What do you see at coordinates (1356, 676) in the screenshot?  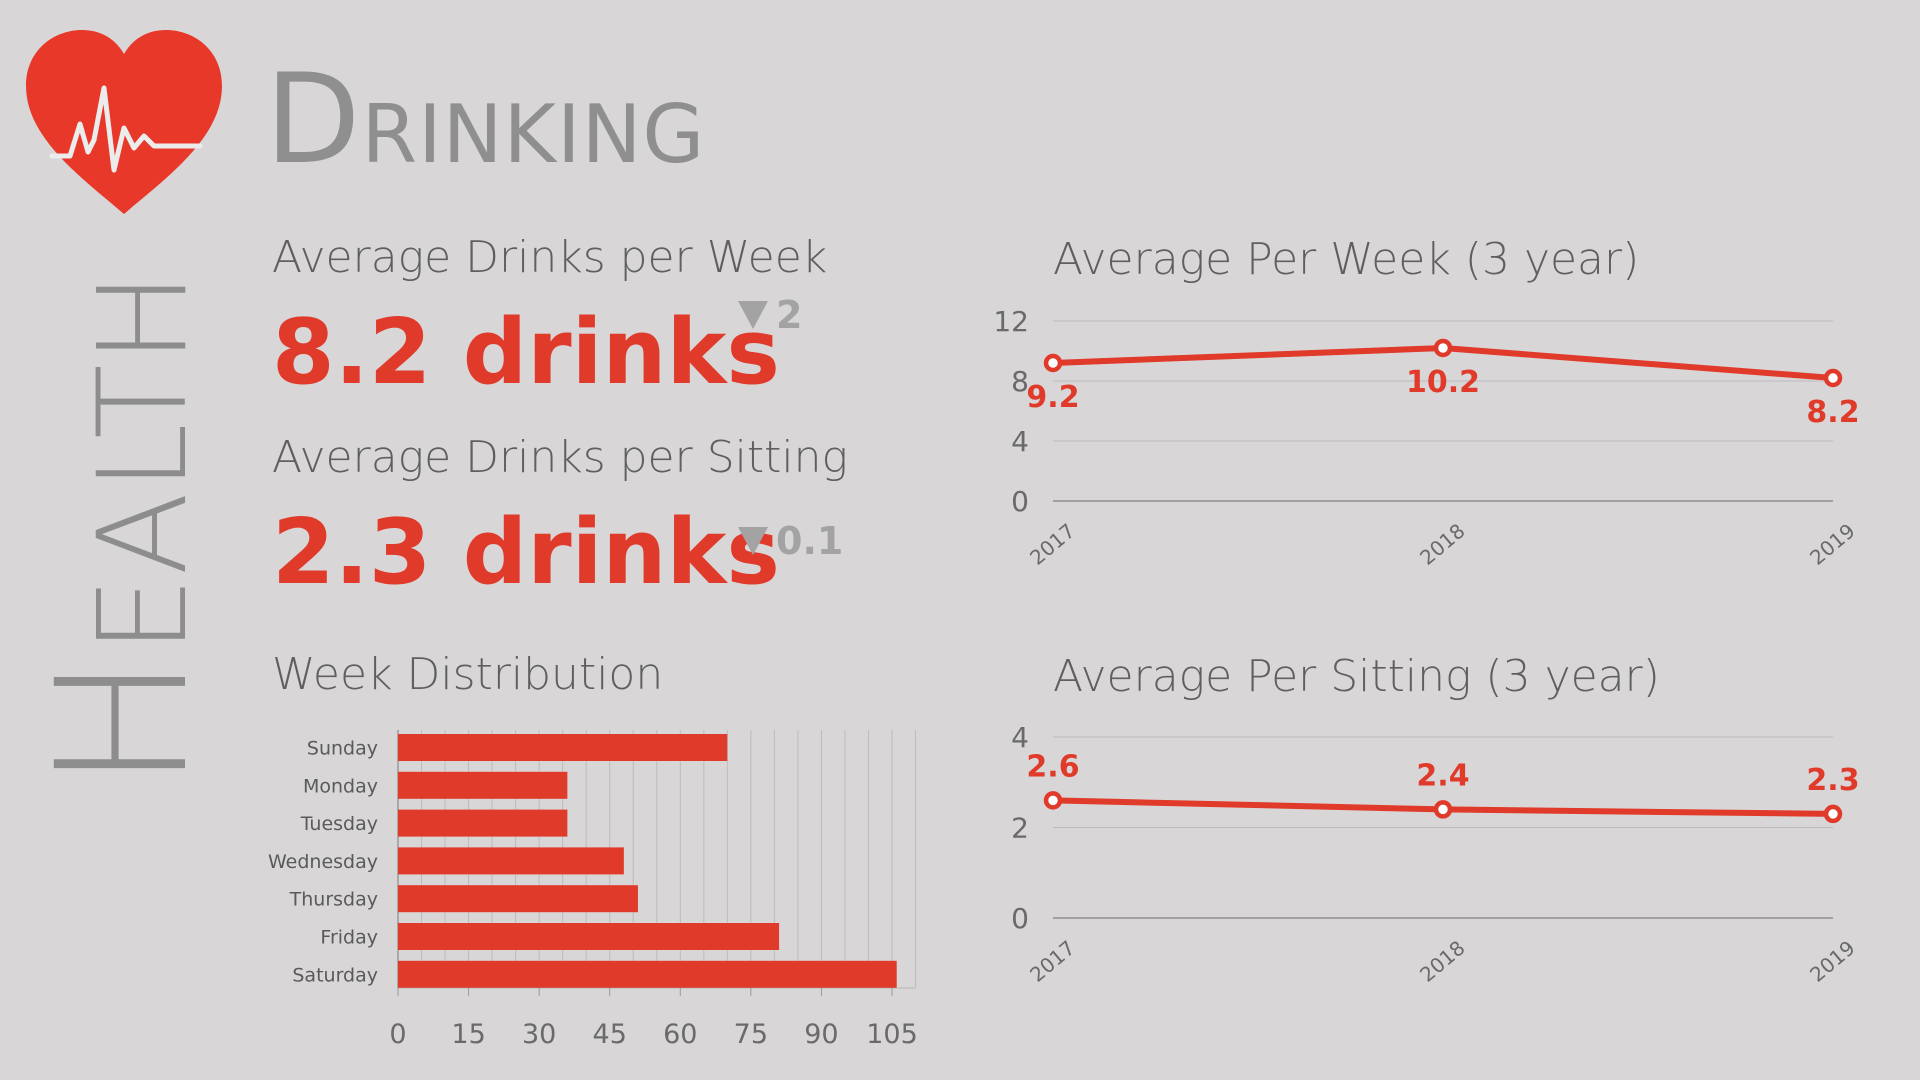 I see `avg-per-sitting-title: Average Per Sitting (3 year)` at bounding box center [1356, 676].